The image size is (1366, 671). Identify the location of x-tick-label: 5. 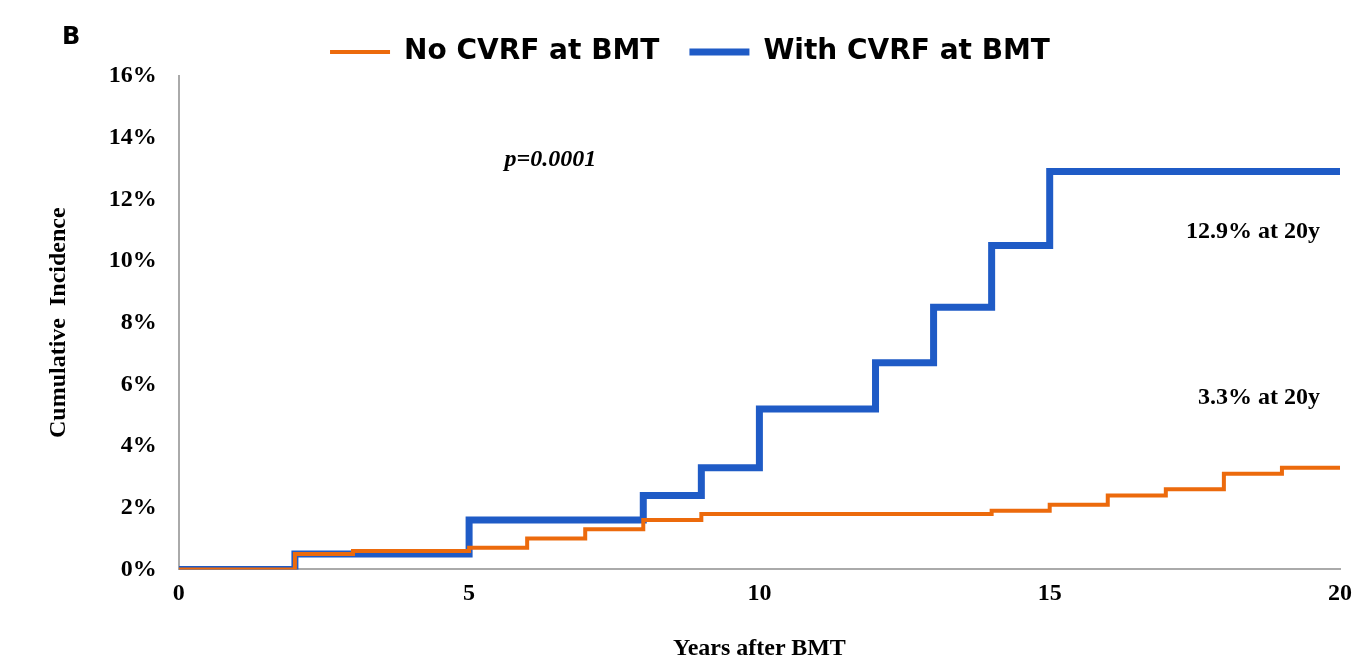
(469, 592).